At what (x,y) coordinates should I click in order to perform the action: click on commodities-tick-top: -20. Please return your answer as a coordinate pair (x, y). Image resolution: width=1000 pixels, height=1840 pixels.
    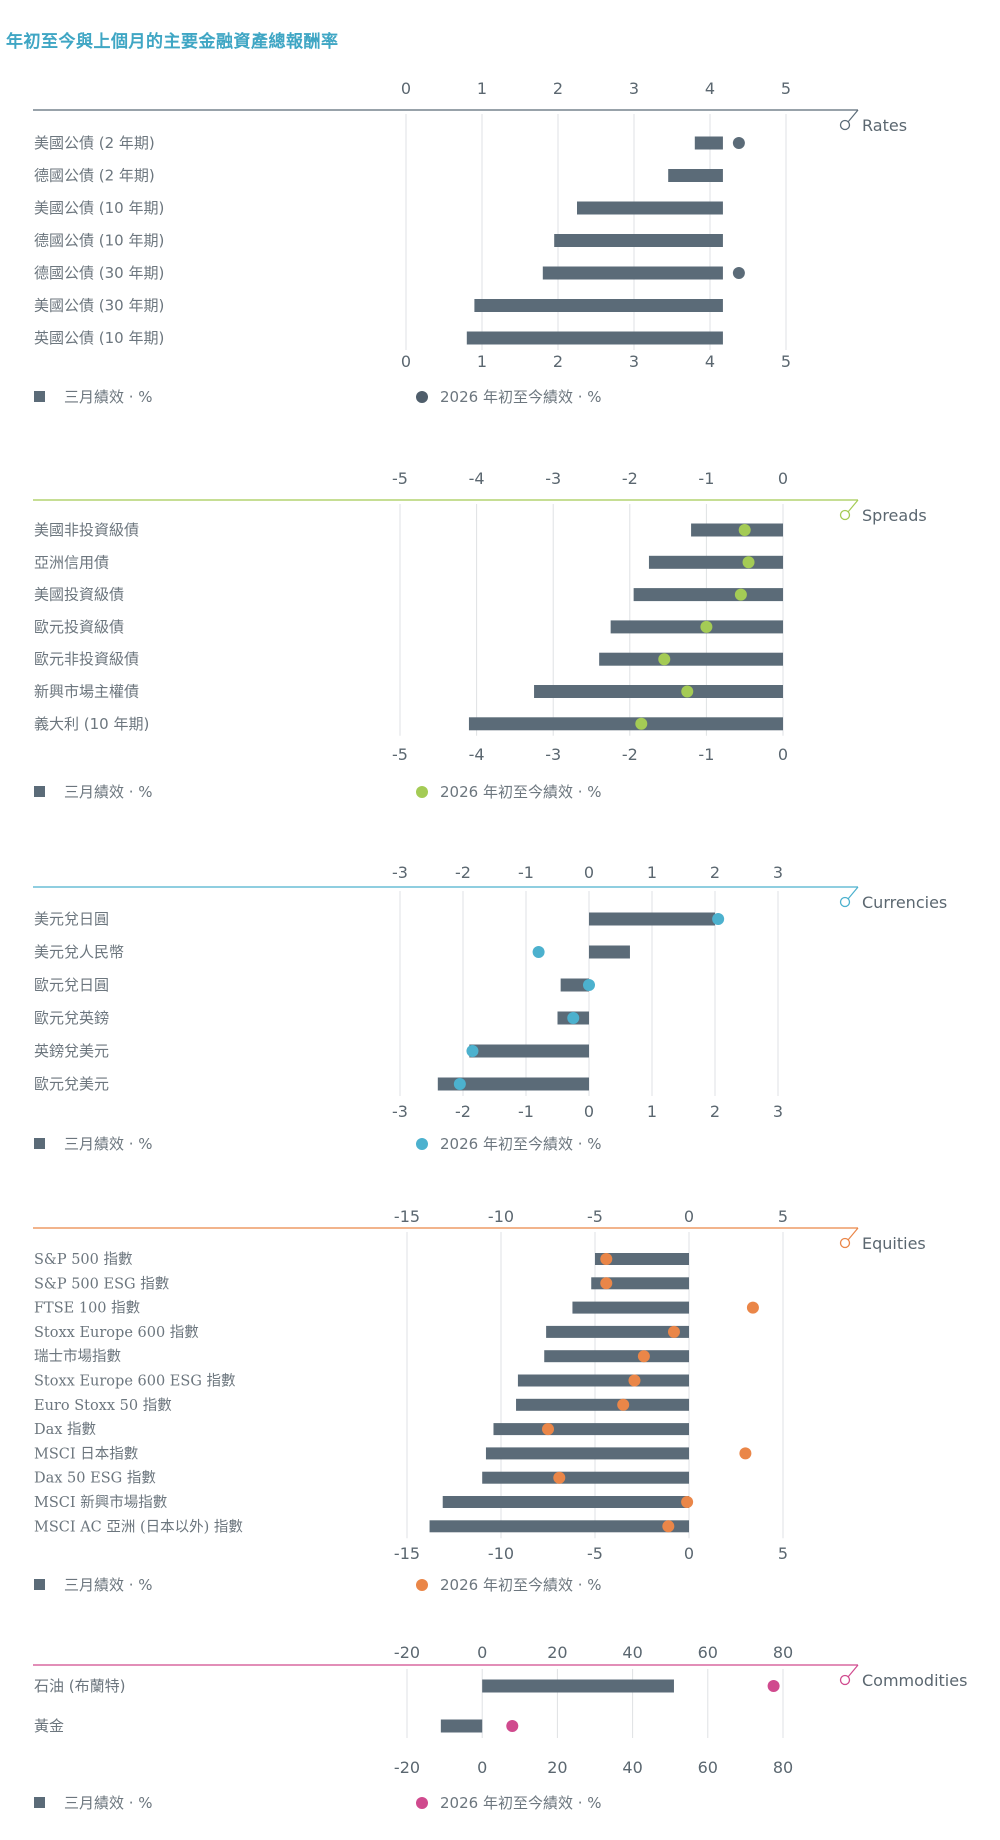
    Looking at the image, I should click on (407, 1652).